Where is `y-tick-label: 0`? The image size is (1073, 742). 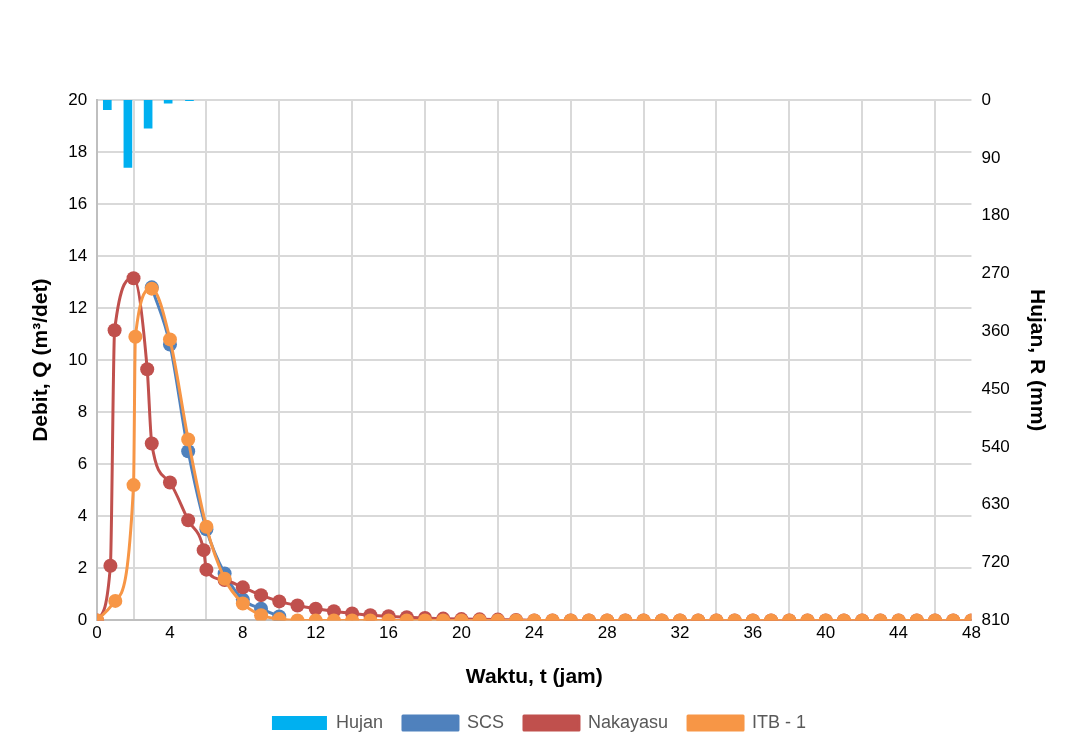 y-tick-label: 0 is located at coordinates (82, 620).